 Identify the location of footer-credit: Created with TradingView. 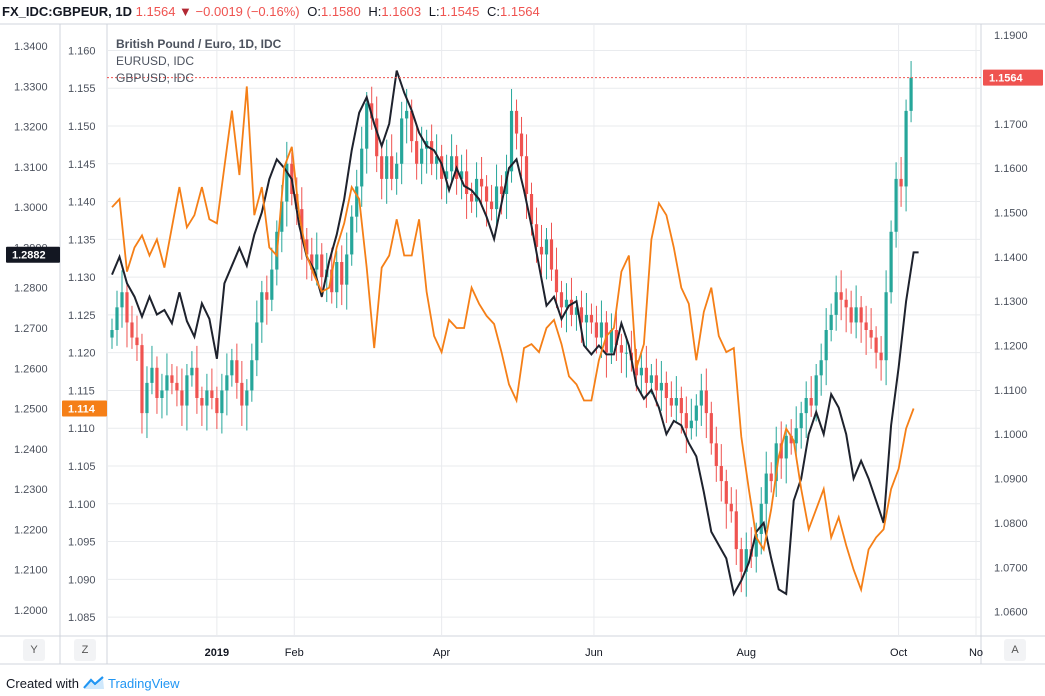
(93, 684).